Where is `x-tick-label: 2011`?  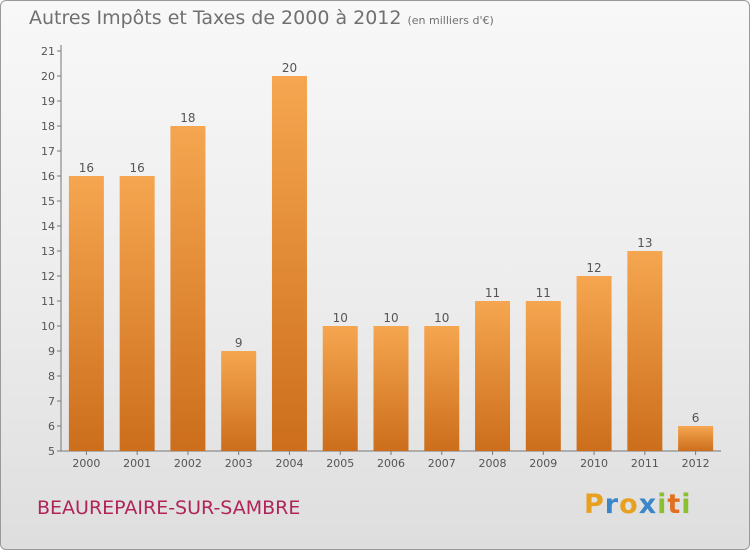 x-tick-label: 2011 is located at coordinates (645, 463).